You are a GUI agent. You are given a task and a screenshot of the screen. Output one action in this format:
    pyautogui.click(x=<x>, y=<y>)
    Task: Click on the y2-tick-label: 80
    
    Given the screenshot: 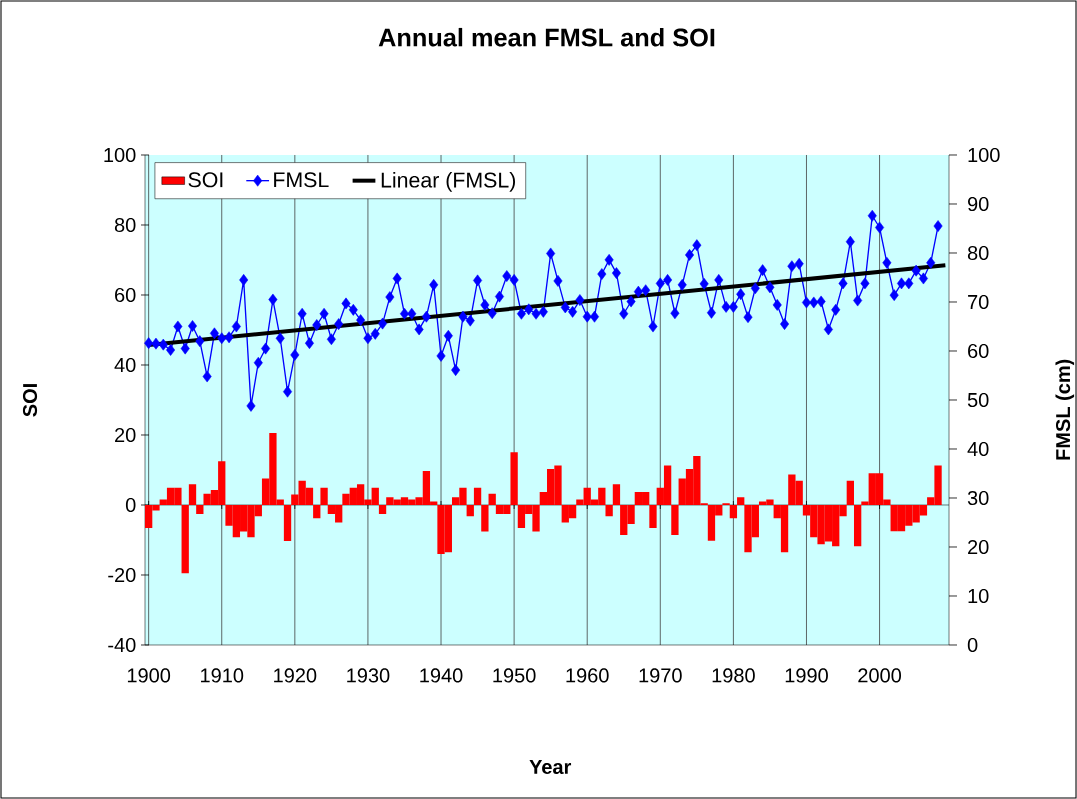 What is the action you would take?
    pyautogui.click(x=978, y=253)
    